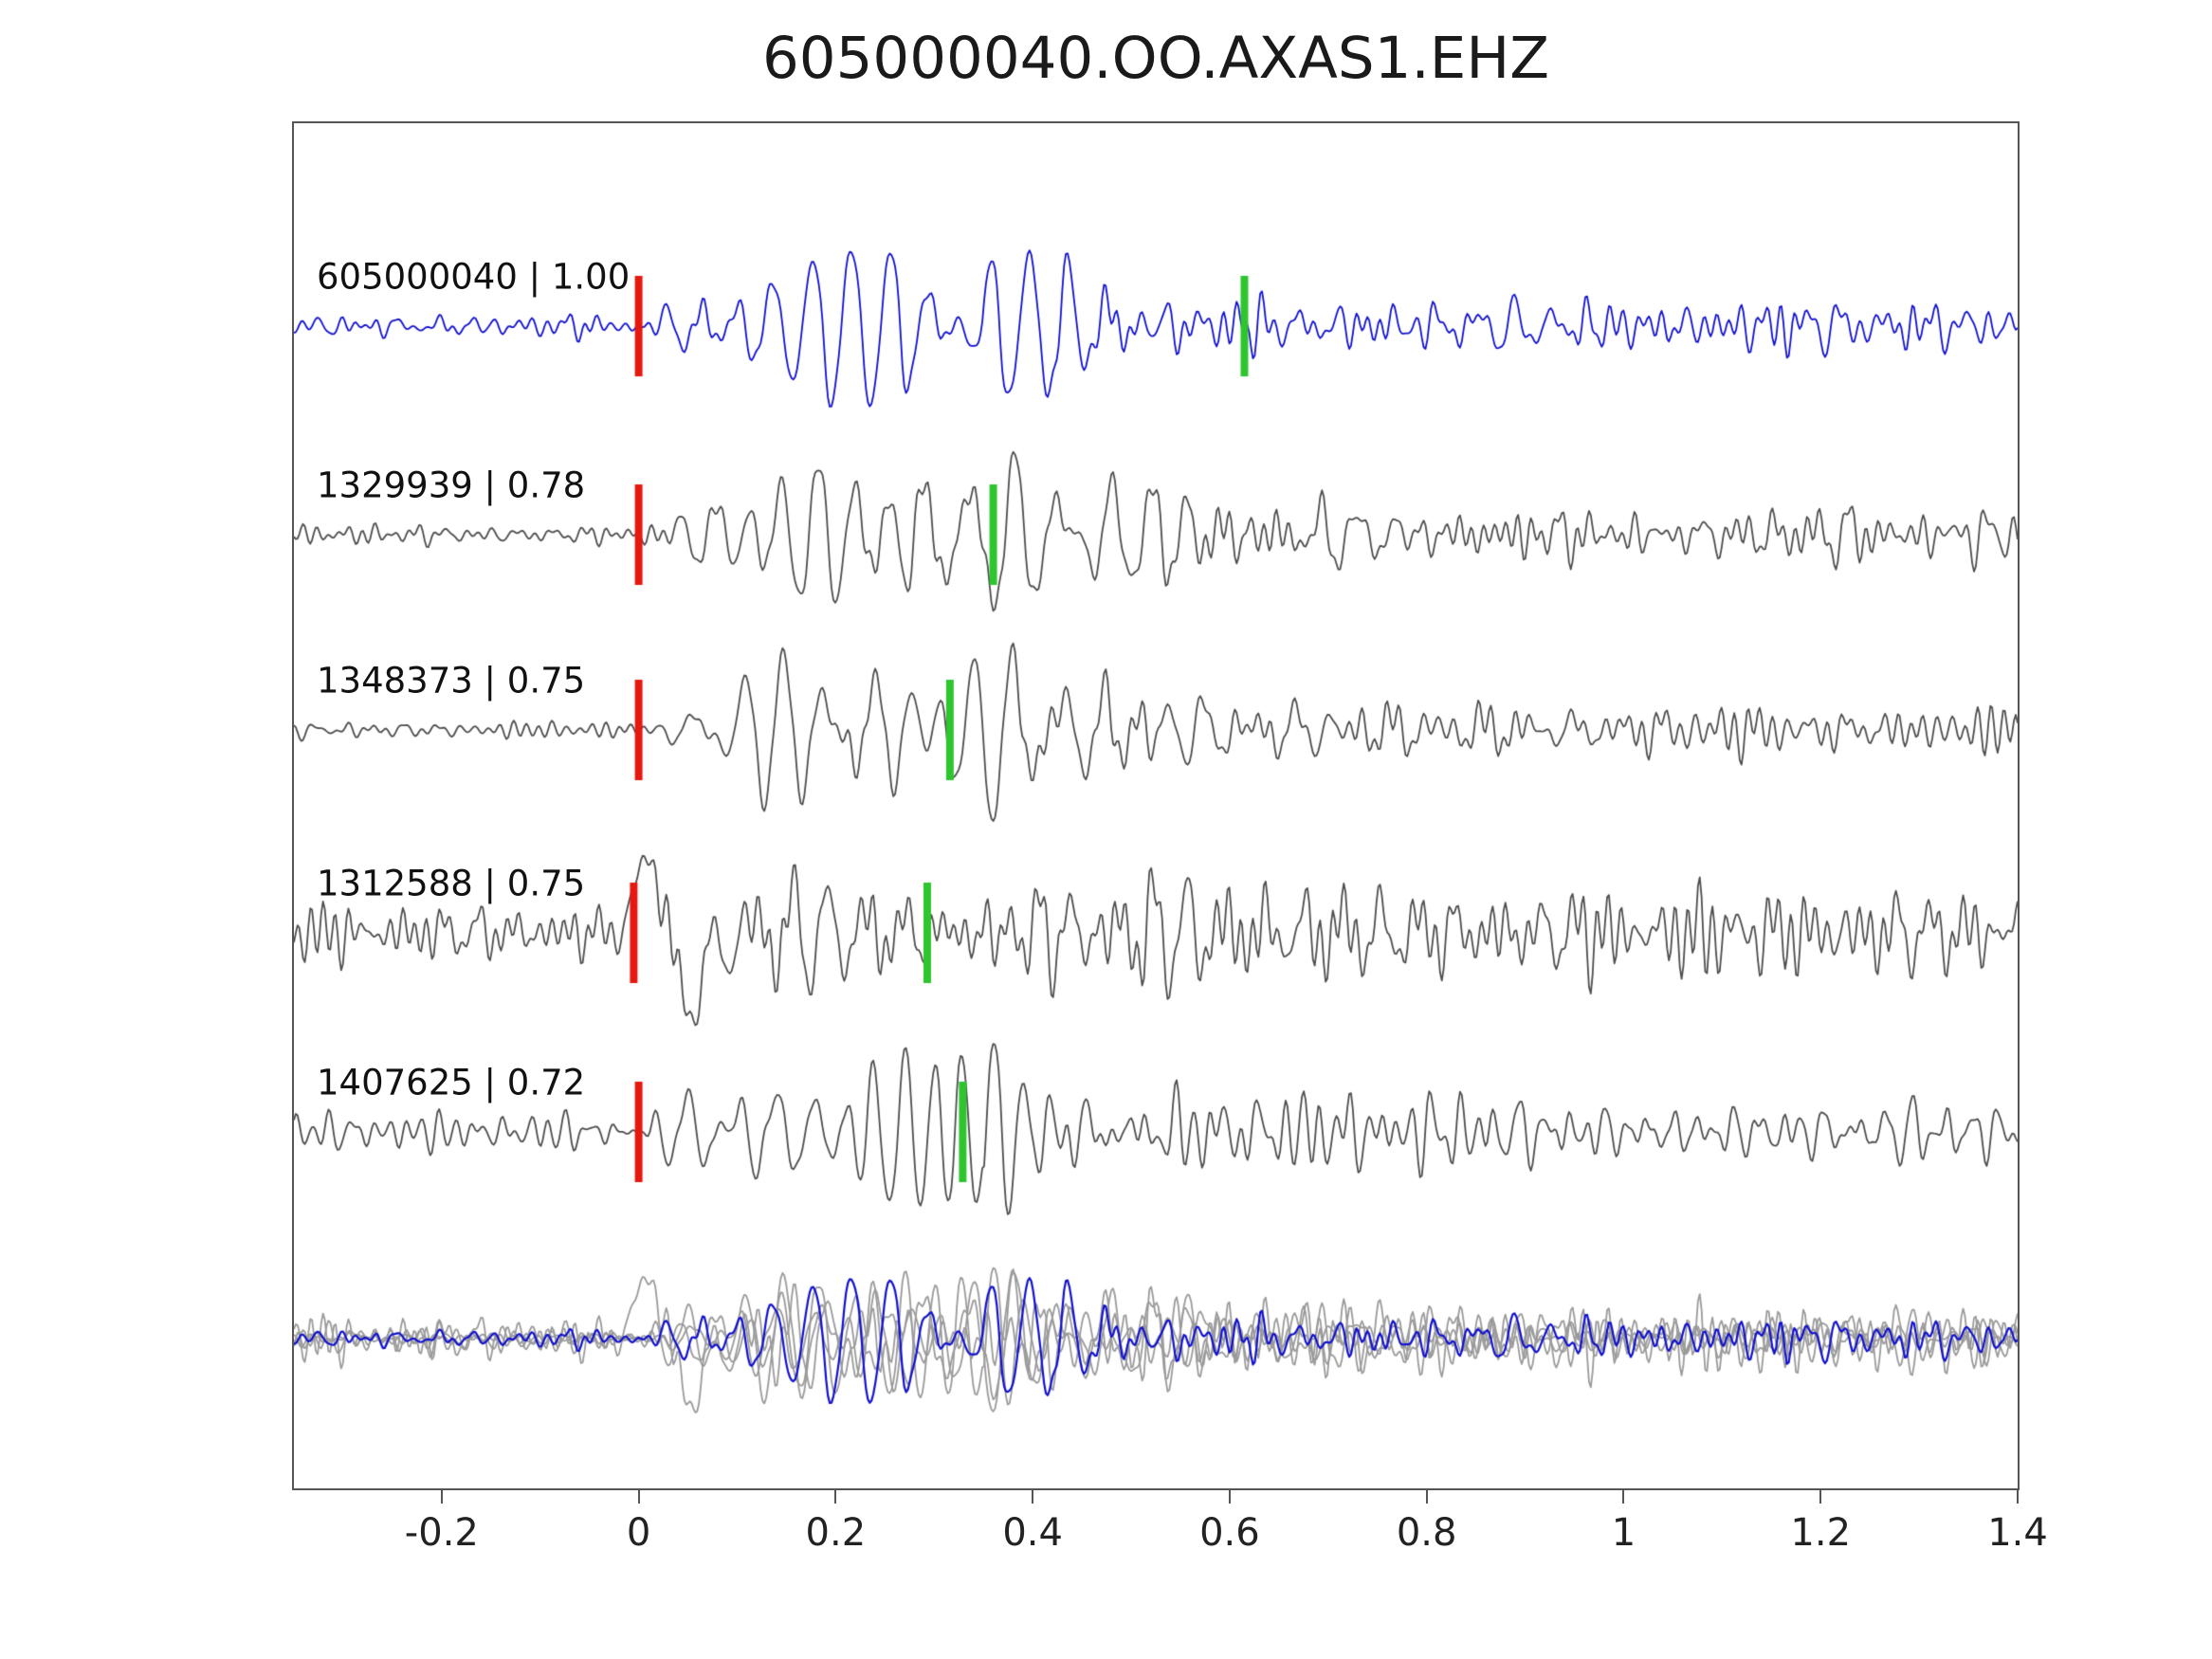  Describe the element at coordinates (1623, 1533) in the screenshot. I see `x-tick-label: 1` at that location.